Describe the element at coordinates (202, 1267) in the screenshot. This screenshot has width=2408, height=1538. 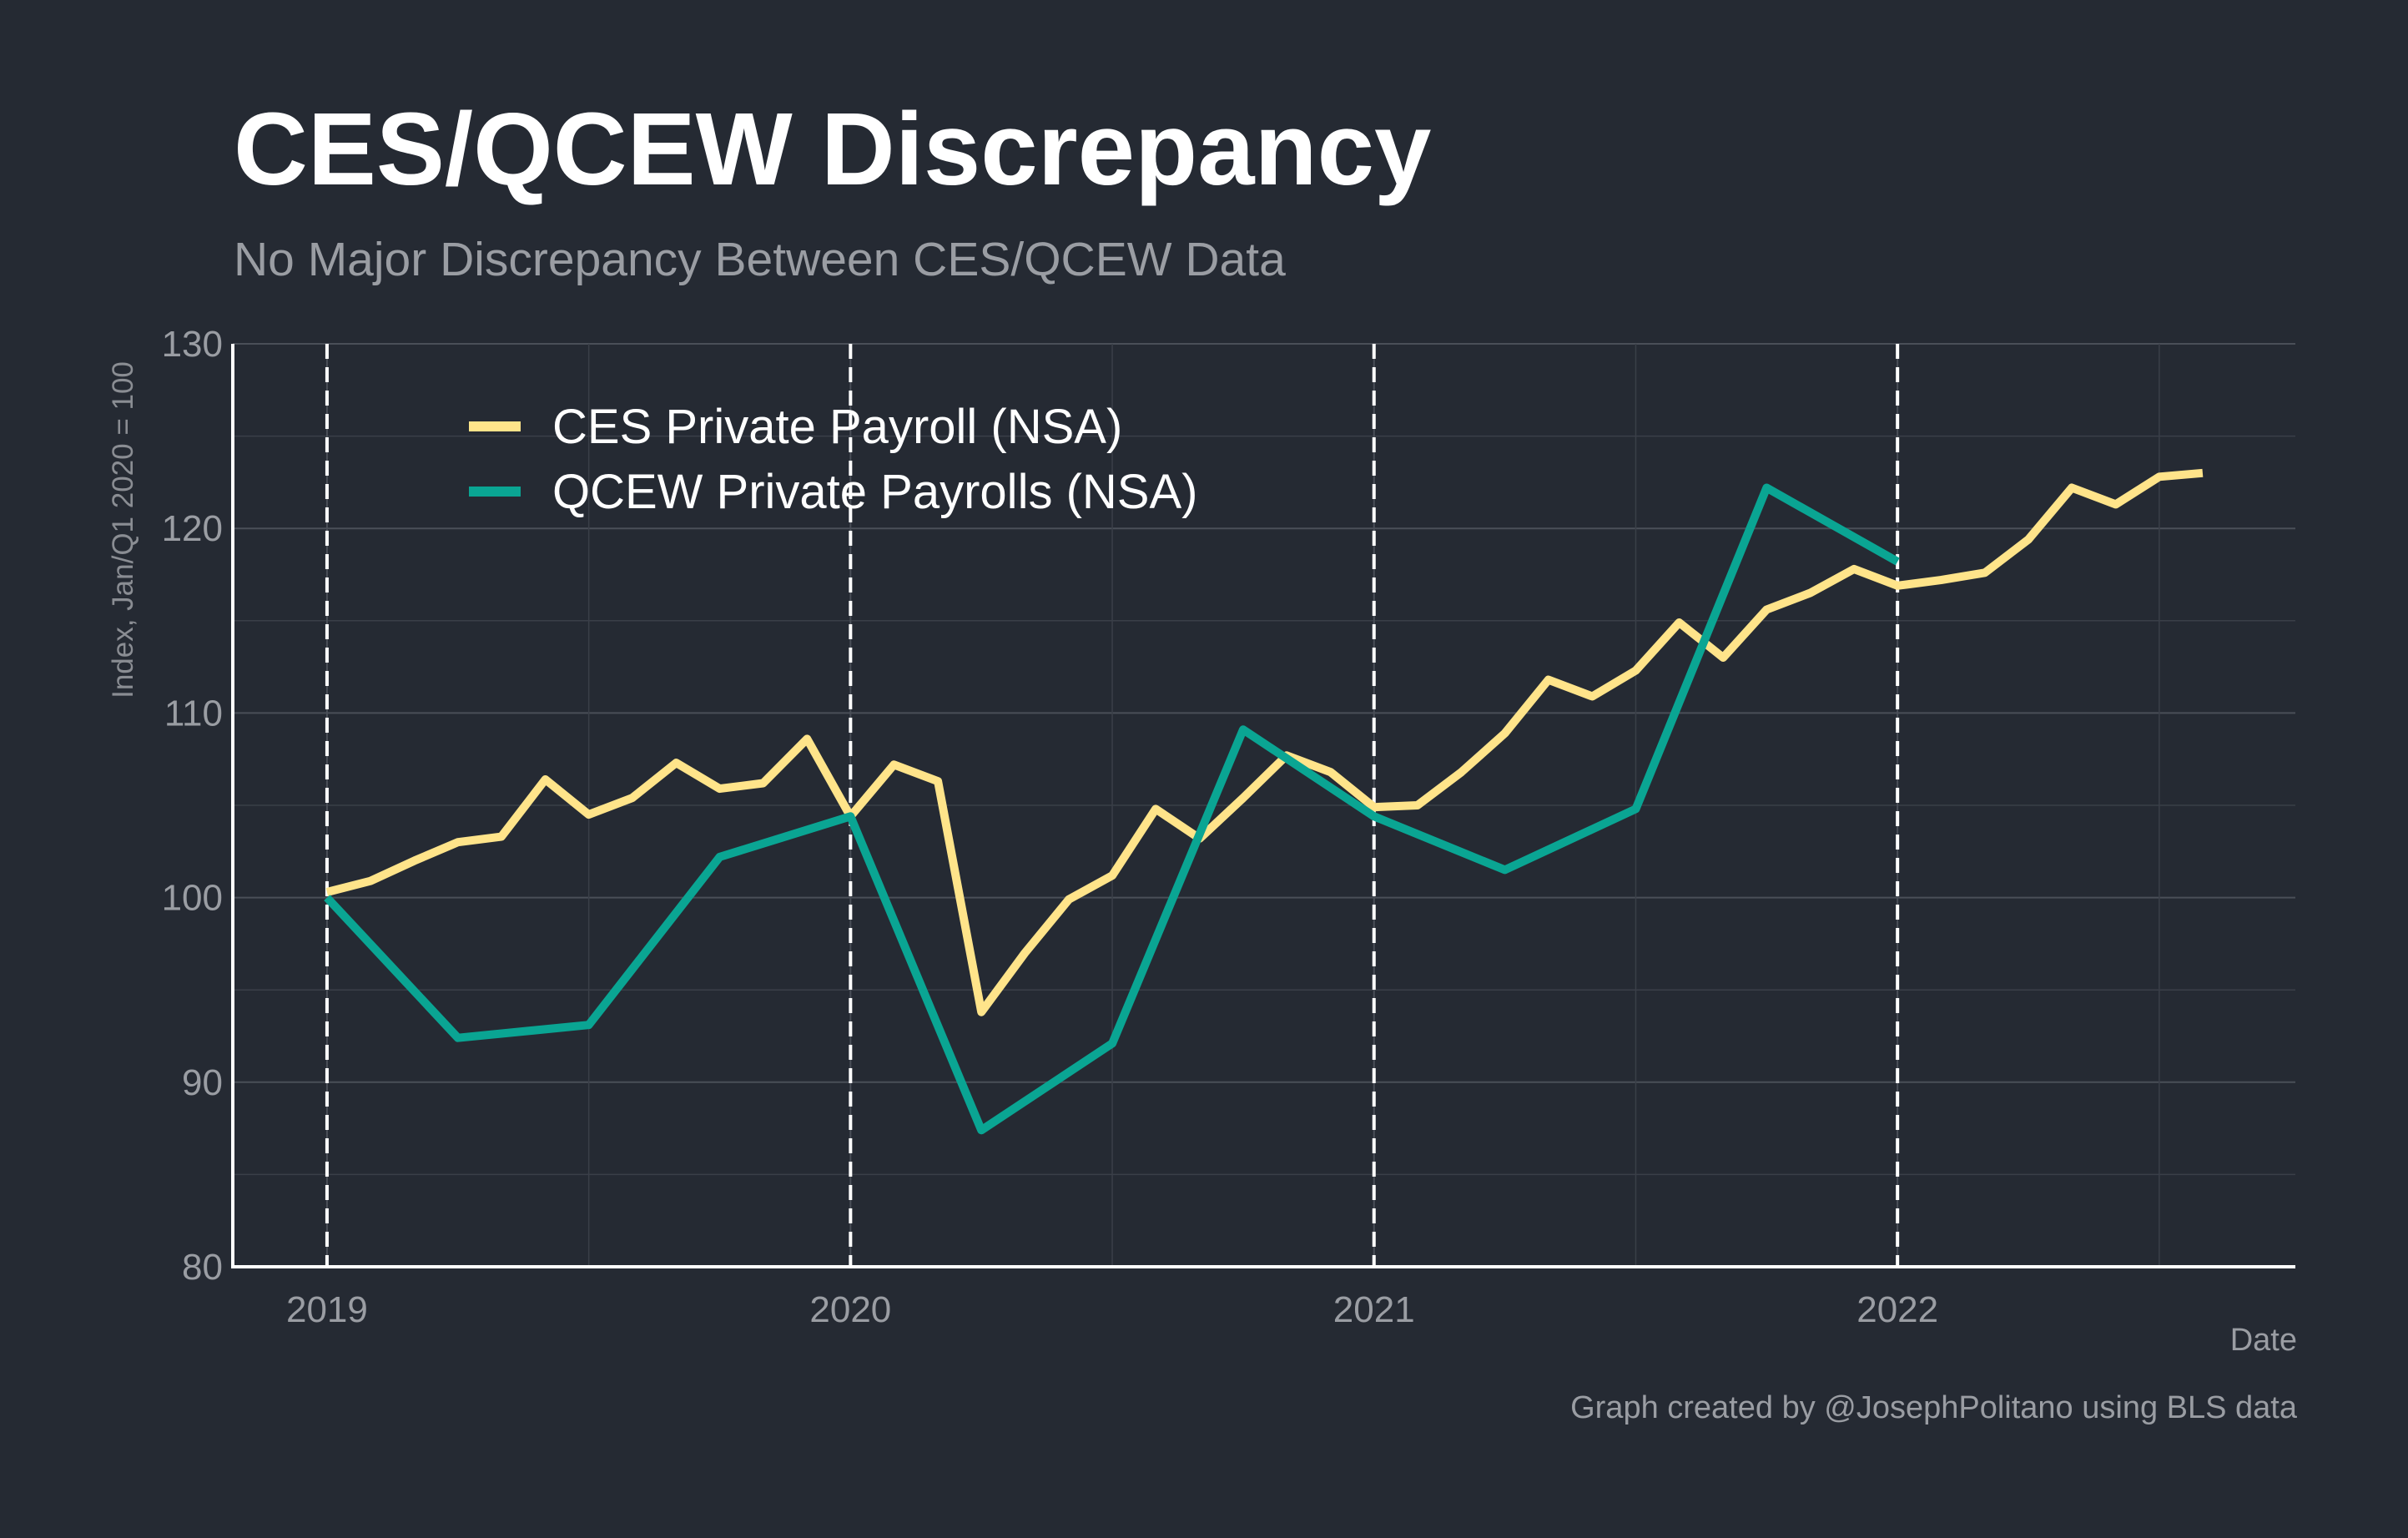
I see `y-tick-label: 80` at that location.